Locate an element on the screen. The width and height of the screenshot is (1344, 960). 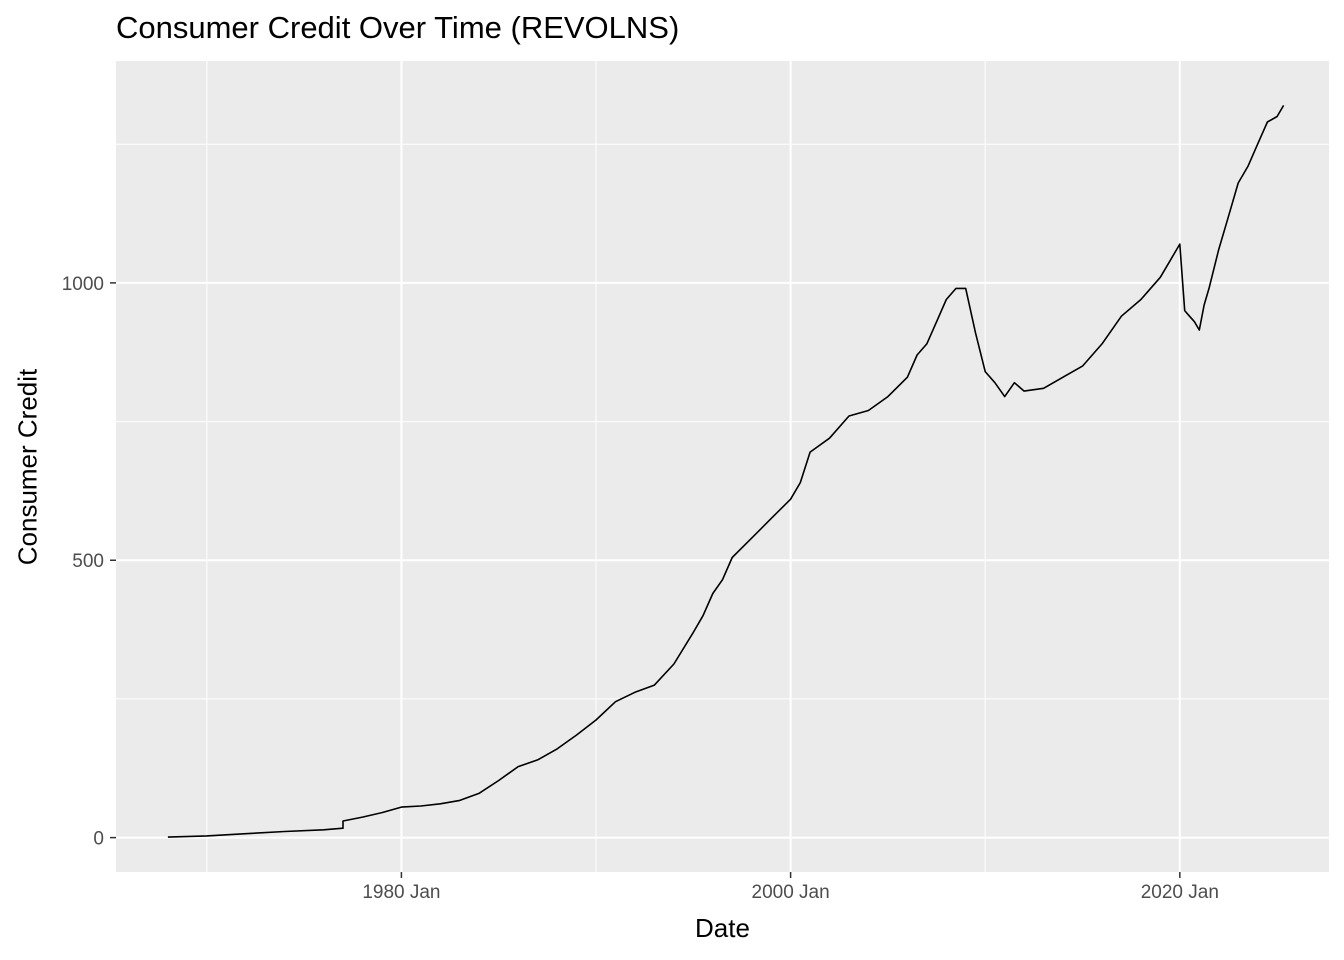
x-tick-label: 2020 Jan is located at coordinates (1180, 892).